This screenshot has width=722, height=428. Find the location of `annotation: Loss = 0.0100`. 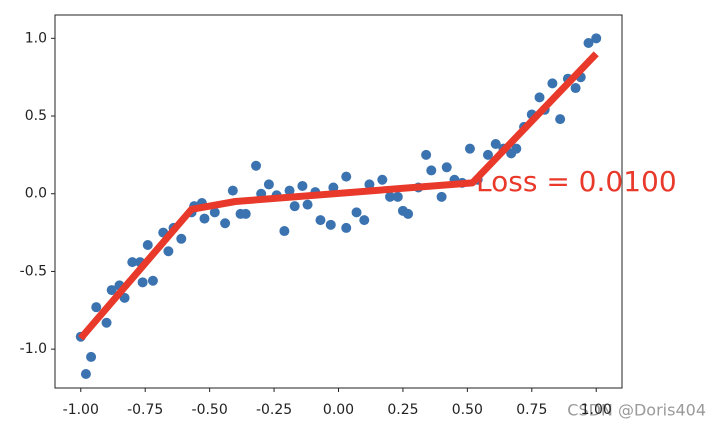

annotation: Loss = 0.0100 is located at coordinates (576, 181).